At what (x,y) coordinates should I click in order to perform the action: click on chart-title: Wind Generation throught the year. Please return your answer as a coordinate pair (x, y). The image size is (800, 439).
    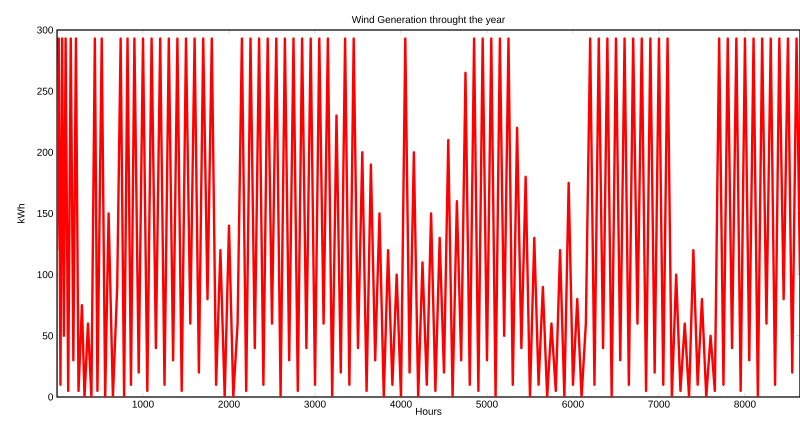
    Looking at the image, I should click on (429, 21).